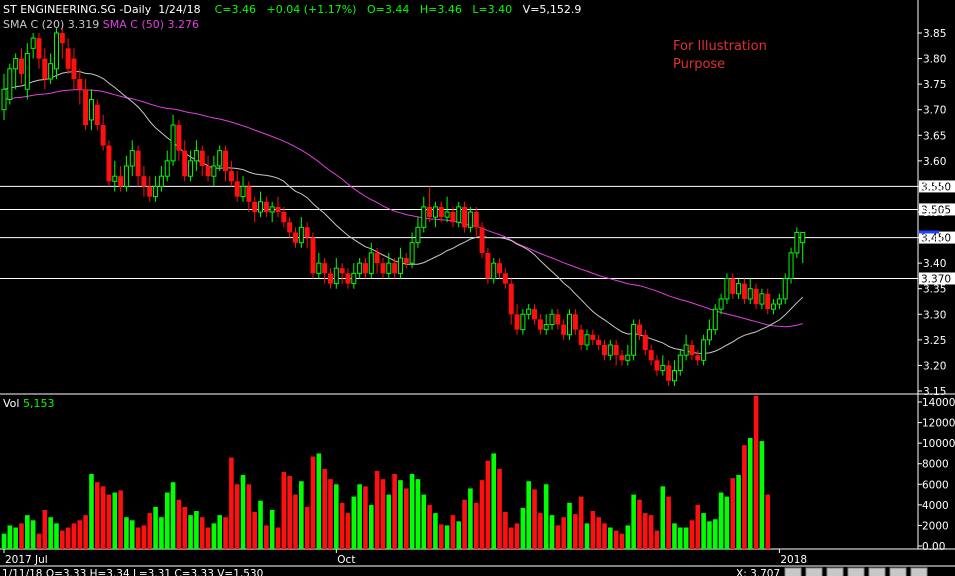 This screenshot has height=576, width=955. Describe the element at coordinates (77, 9) in the screenshot. I see `symbol-label: ST ENGINEERING.SG -Daily` at that location.